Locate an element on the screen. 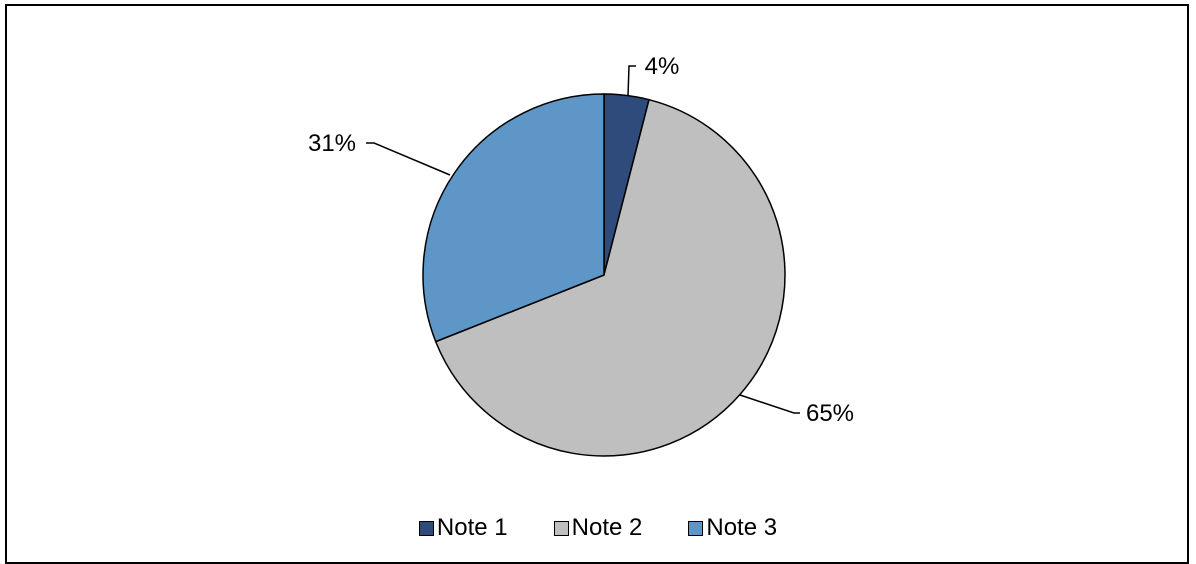  legend: Note 1 Note 2 Note 3 is located at coordinates (598, 528).